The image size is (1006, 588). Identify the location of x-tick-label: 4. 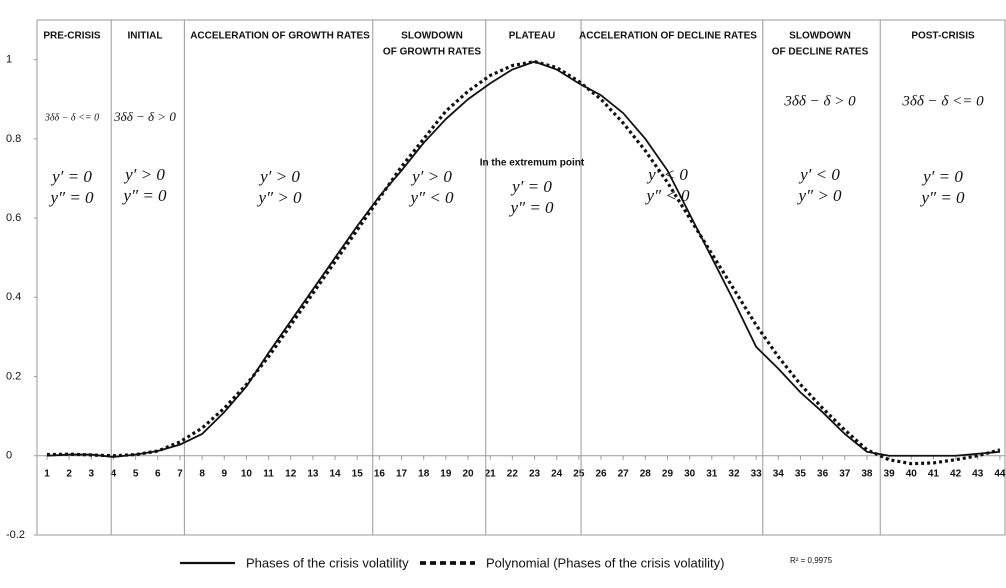
(114, 473).